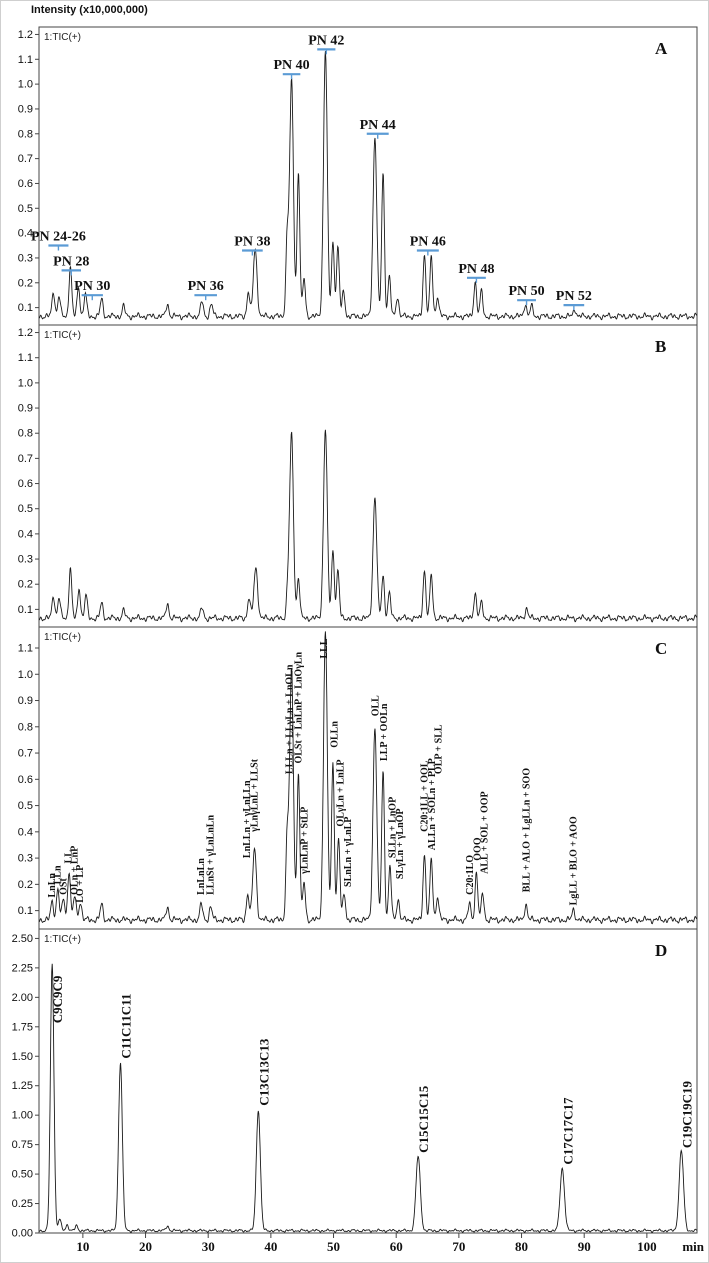  Describe the element at coordinates (252, 242) in the screenshot. I see `pn-label: PN 38` at that location.